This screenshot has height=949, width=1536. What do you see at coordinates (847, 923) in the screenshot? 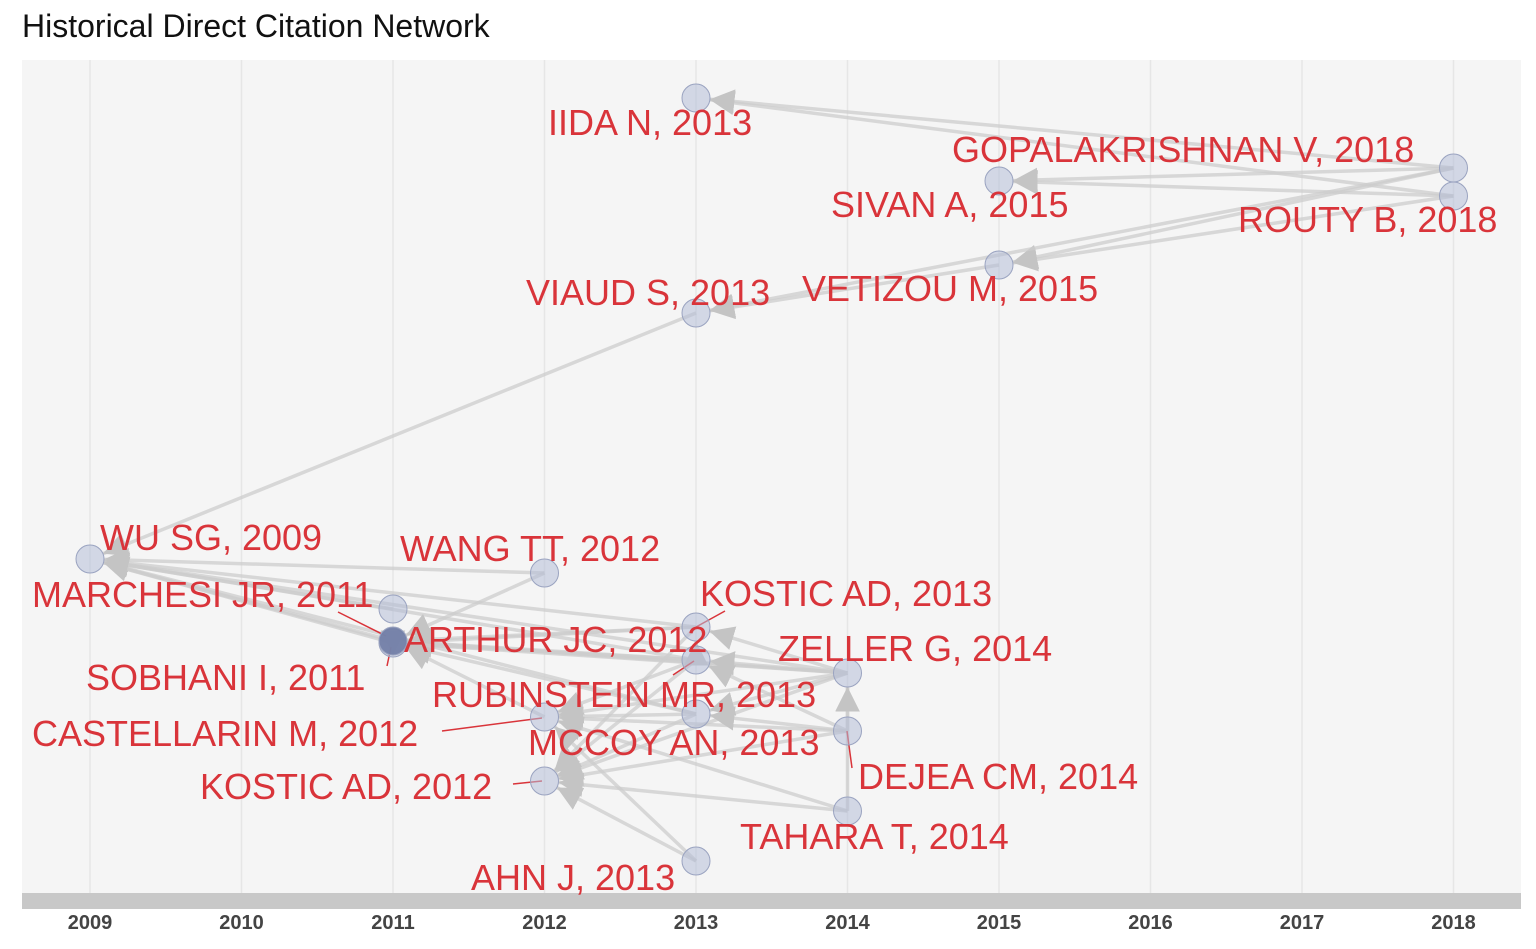
I see `tick-label-2014: 2014` at bounding box center [847, 923].